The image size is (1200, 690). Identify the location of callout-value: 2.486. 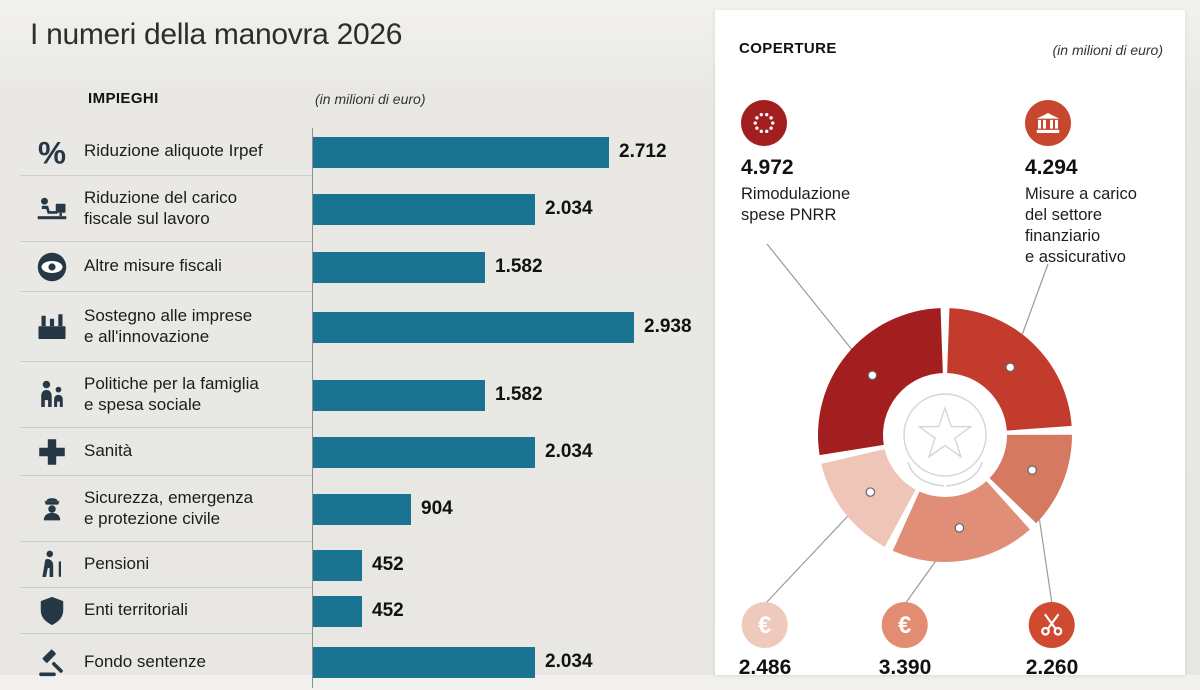
(765, 667).